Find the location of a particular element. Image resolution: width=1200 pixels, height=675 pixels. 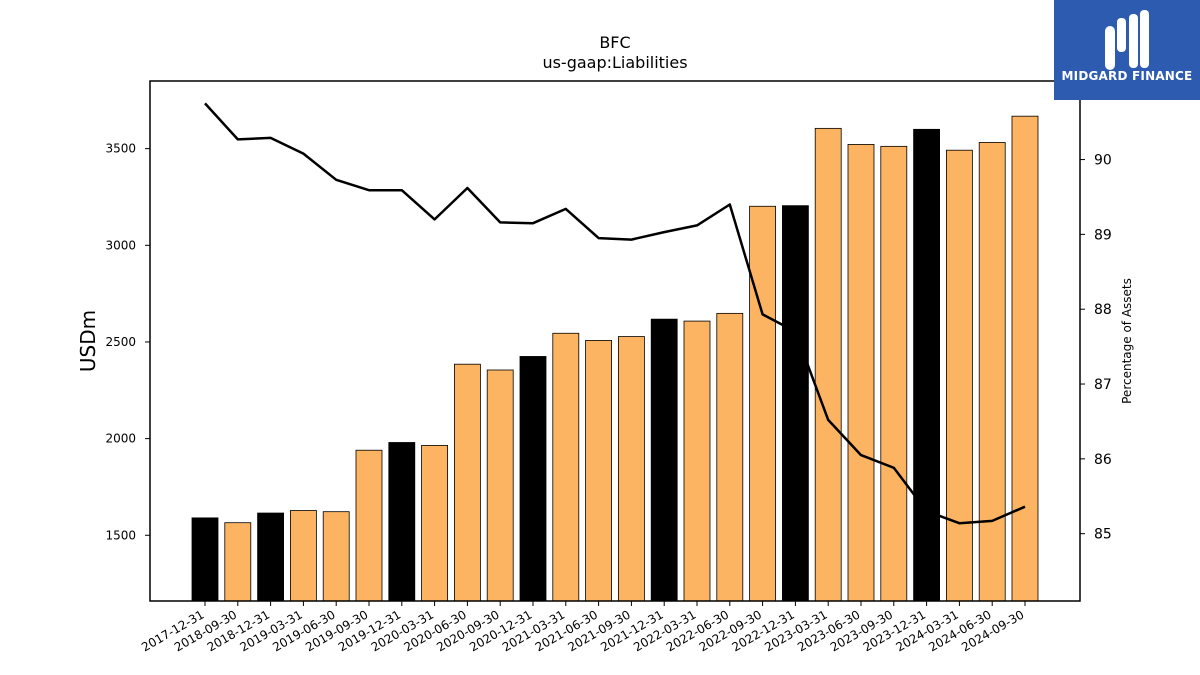

y-tick-label: 3500 is located at coordinates (120, 149).